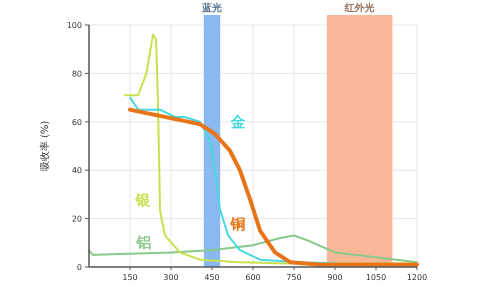 The width and height of the screenshot is (480, 300). I want to click on x-tick-label: 600, so click(253, 277).